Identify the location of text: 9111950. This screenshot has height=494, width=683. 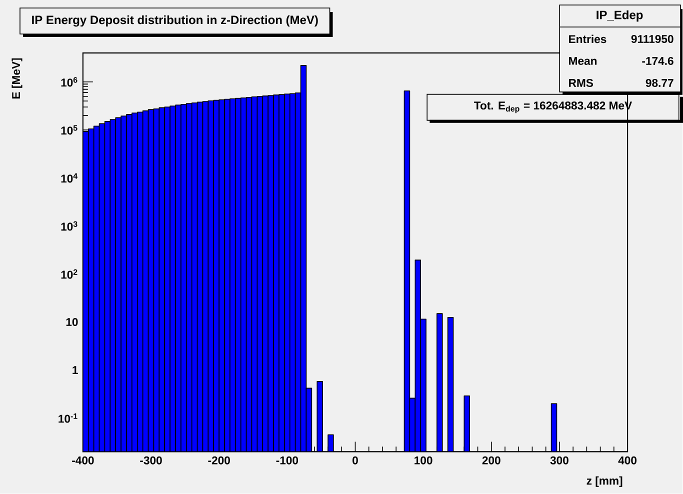
(652, 39).